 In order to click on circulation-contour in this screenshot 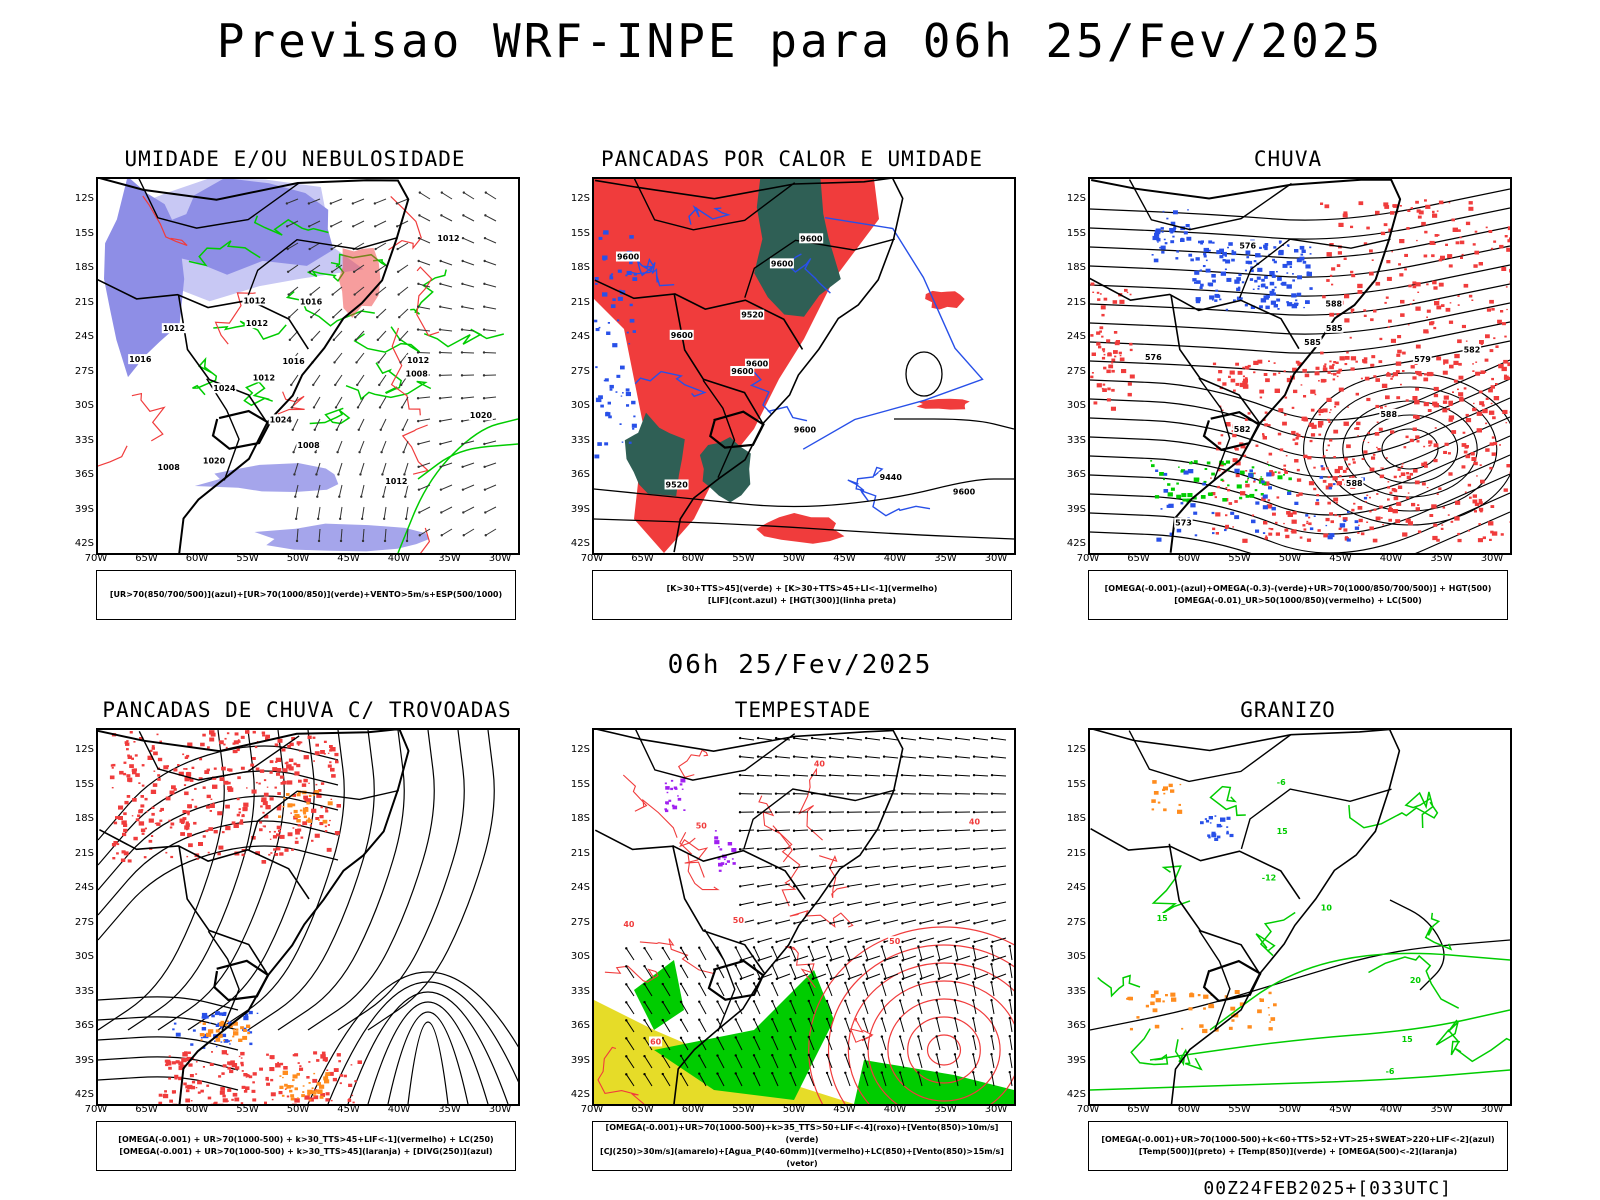, I will do `click(1410, 449)`.